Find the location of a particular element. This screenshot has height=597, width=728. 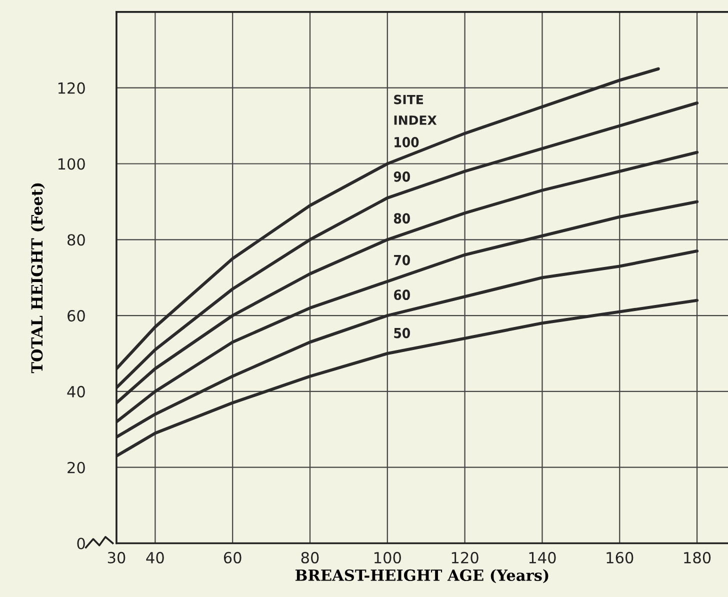

x-tick-label: 180 is located at coordinates (697, 558).